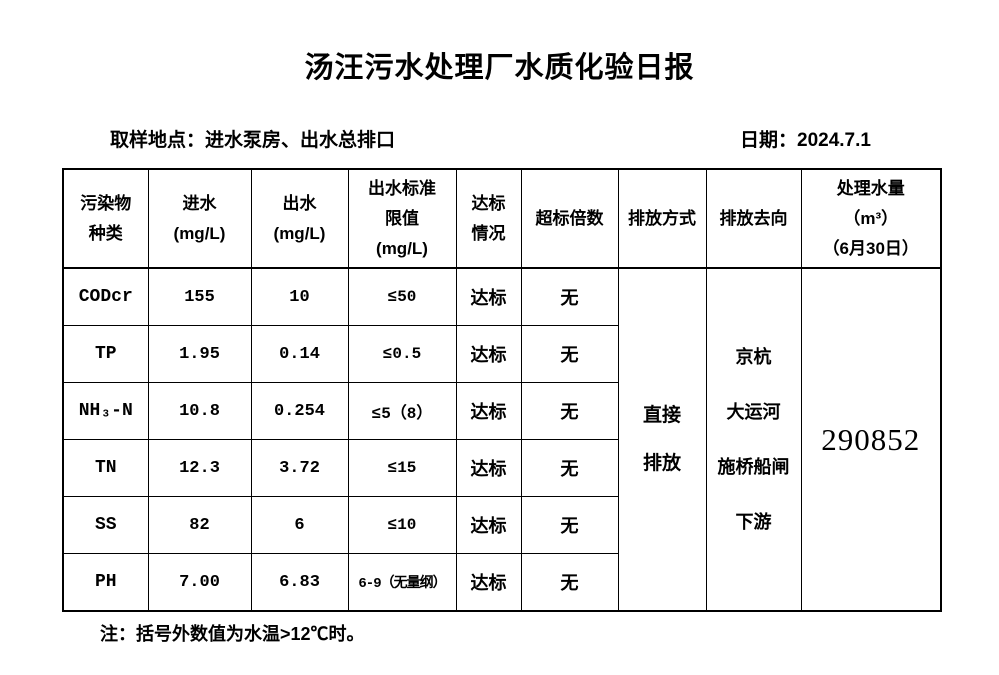 Image resolution: width=999 pixels, height=675 pixels. Describe the element at coordinates (871, 218) in the screenshot. I see `header-treated-volume: 处理水量 （m³） （6月30日）` at that location.